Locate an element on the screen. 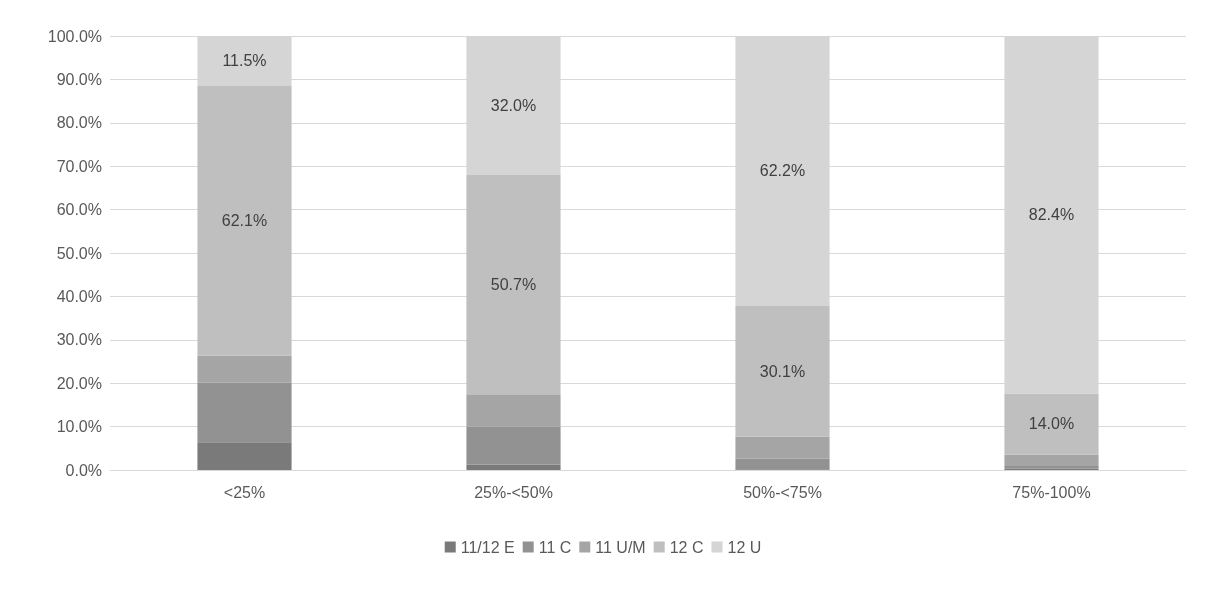 The height and width of the screenshot is (590, 1206). y-tick-label: 70.0% is located at coordinates (79, 166).